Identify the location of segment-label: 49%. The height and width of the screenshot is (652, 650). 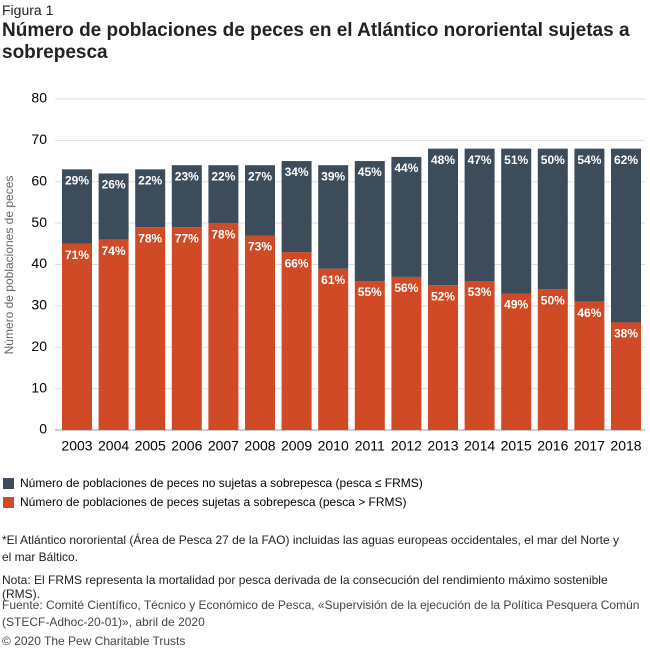
(516, 305).